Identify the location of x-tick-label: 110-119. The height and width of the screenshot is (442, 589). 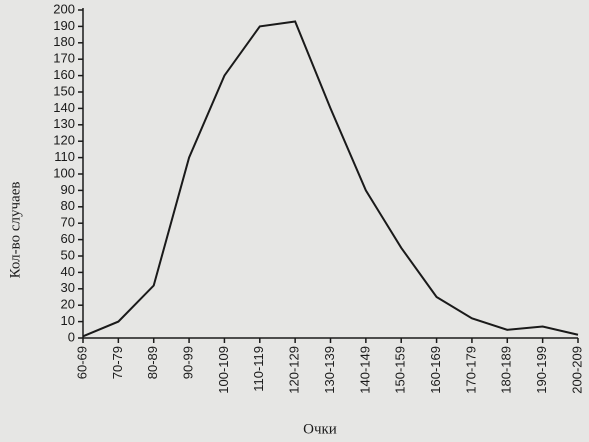
(258, 369).